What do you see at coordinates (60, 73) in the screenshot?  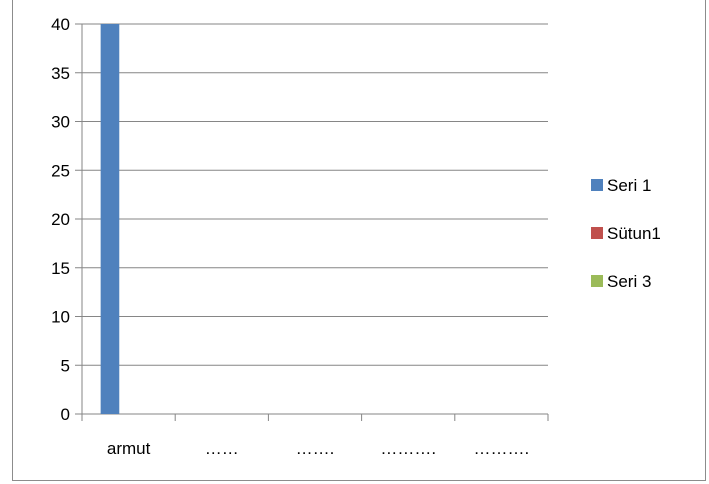 I see `y-tick-label: 35` at bounding box center [60, 73].